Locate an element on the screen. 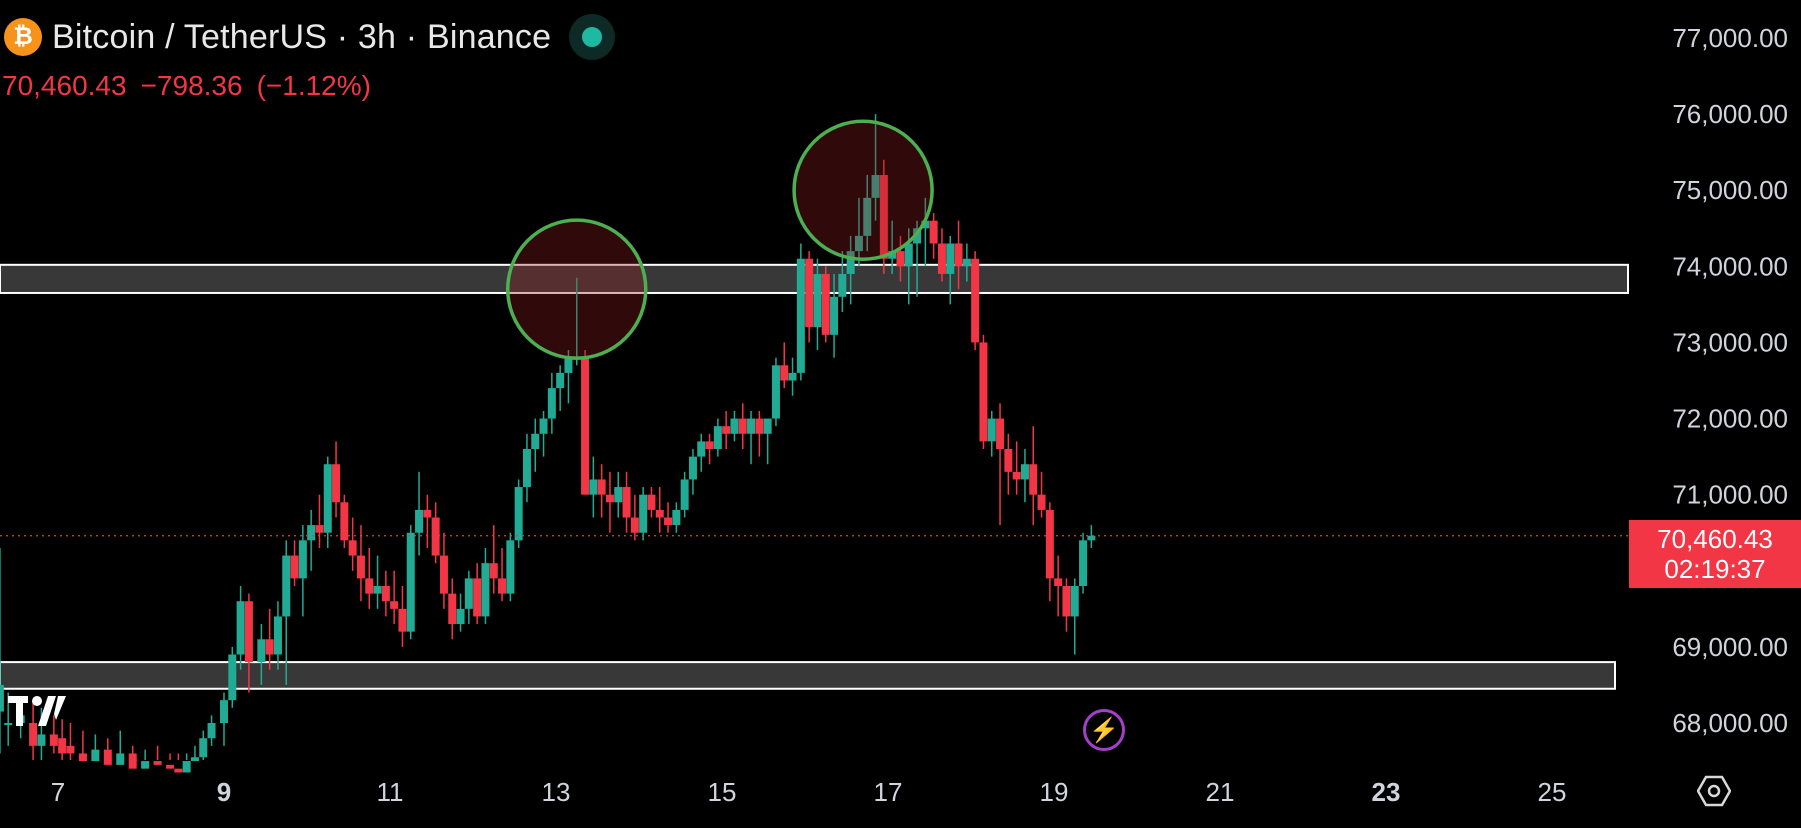 Image resolution: width=1801 pixels, height=828 pixels. x-axis-tick-label: 9 is located at coordinates (224, 792).